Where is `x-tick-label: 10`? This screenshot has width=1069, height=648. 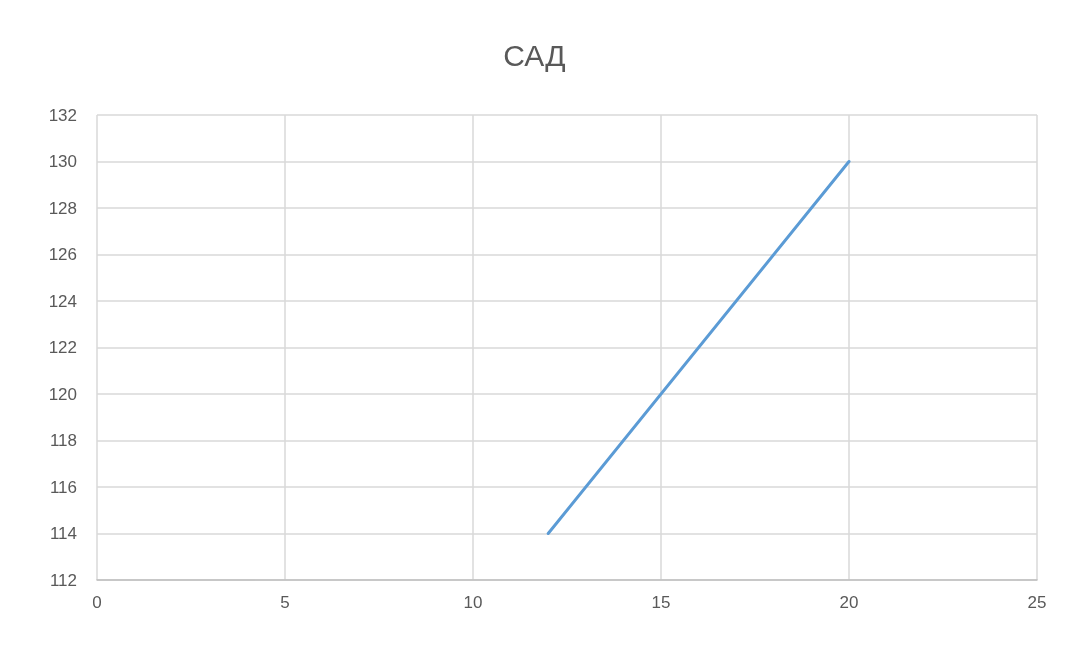 x-tick-label: 10 is located at coordinates (473, 602).